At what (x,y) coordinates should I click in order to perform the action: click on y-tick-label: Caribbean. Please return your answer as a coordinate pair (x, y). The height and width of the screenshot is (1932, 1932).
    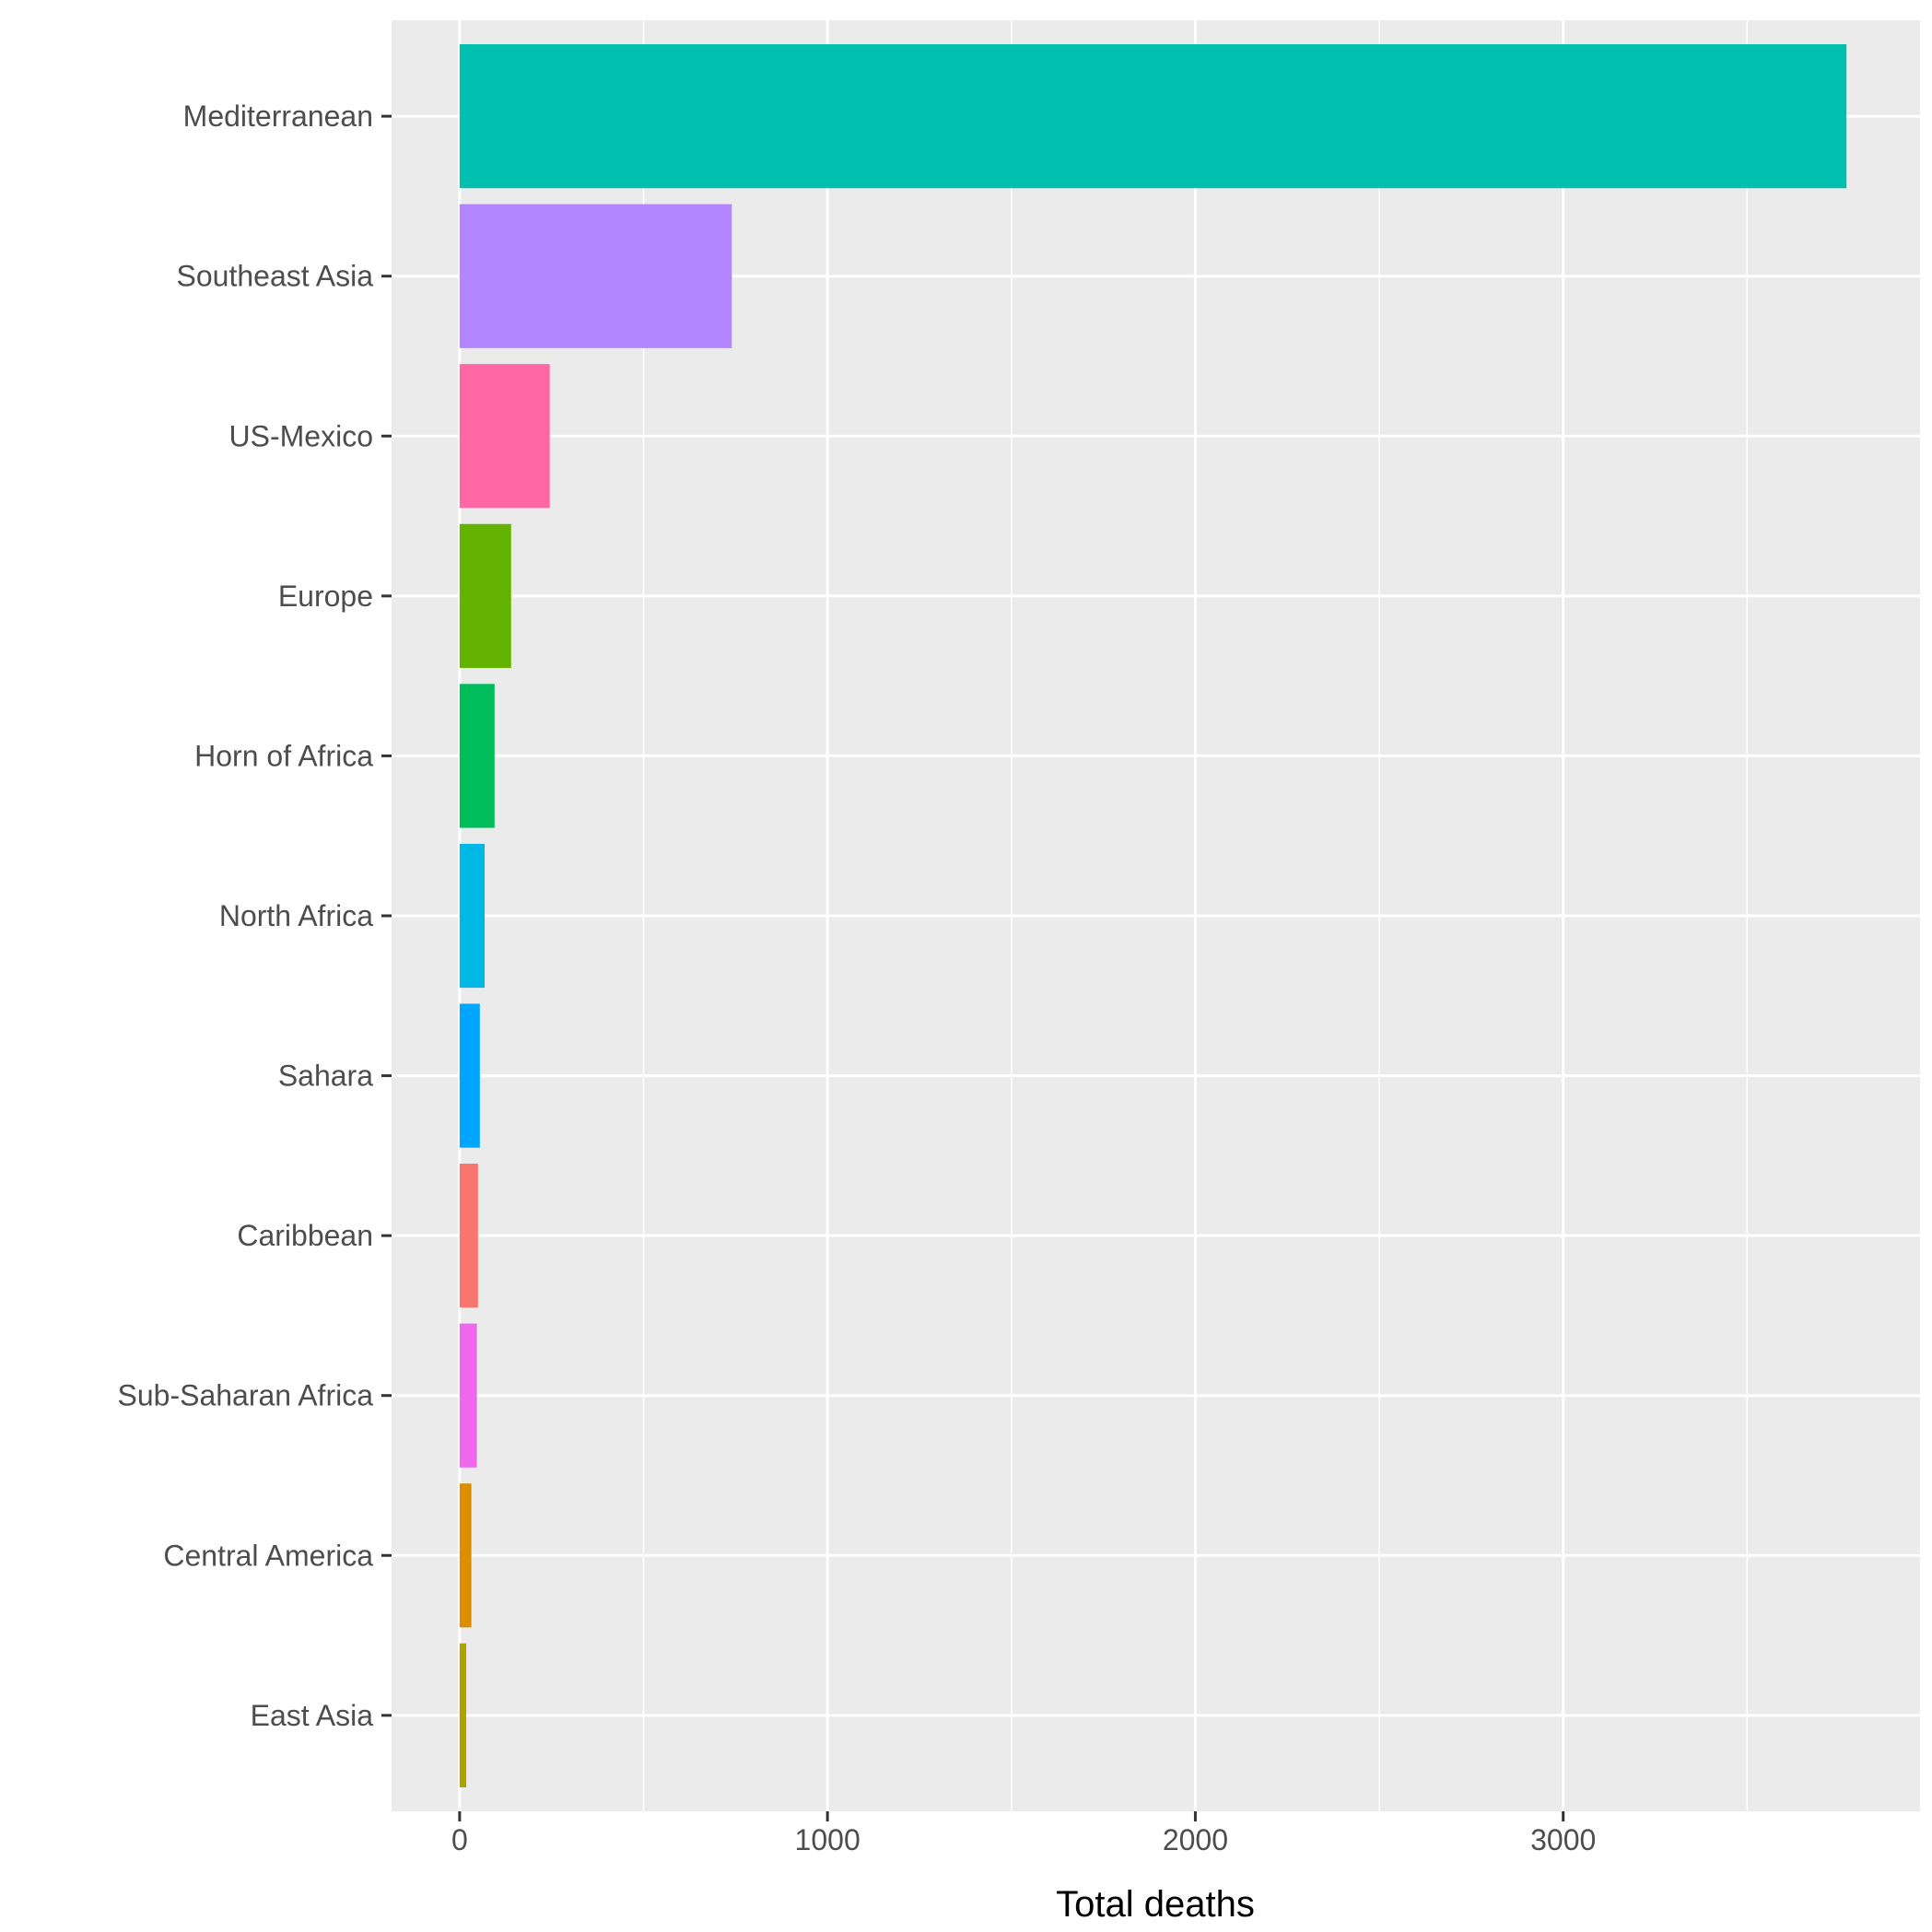
    Looking at the image, I should click on (305, 1235).